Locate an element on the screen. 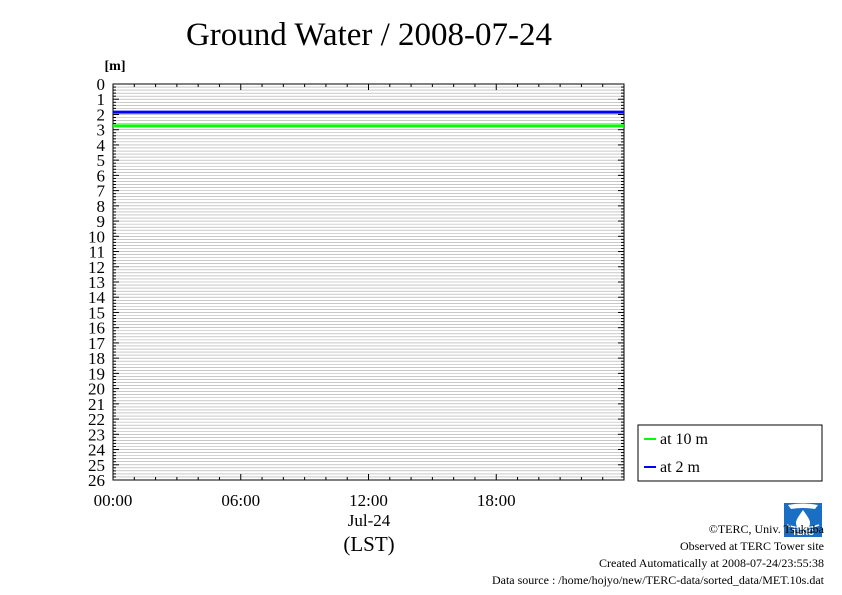 The height and width of the screenshot is (595, 842). y-tick-label: 7 is located at coordinates (101, 191).